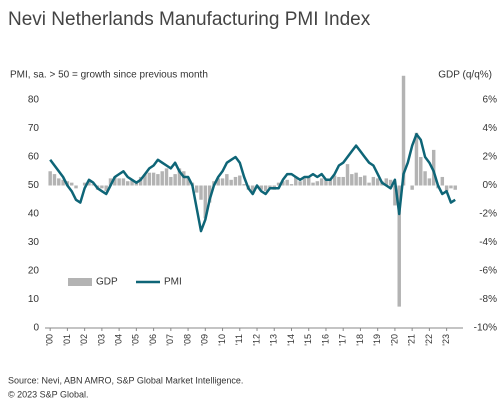 This screenshot has height=417, width=503. I want to click on y-tick-label: 40, so click(34, 214).